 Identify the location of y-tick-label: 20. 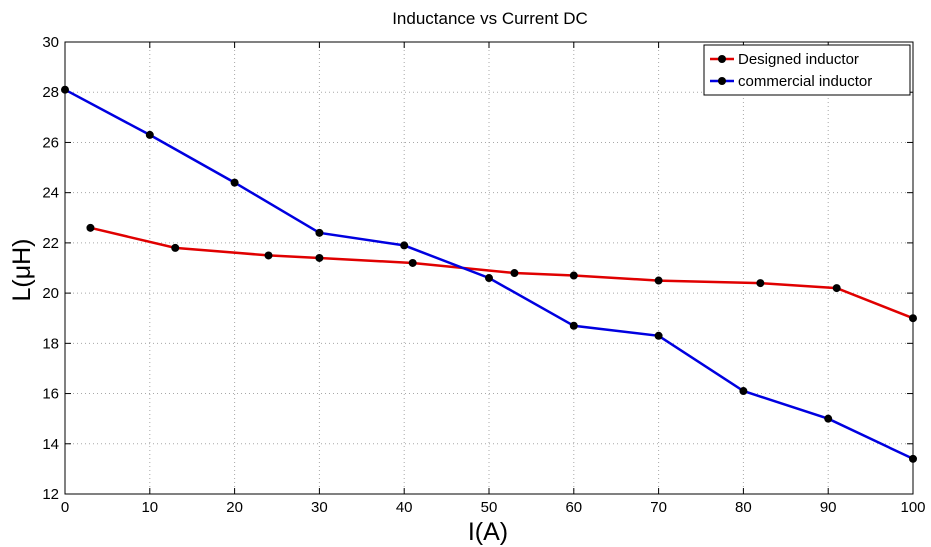
(50, 293).